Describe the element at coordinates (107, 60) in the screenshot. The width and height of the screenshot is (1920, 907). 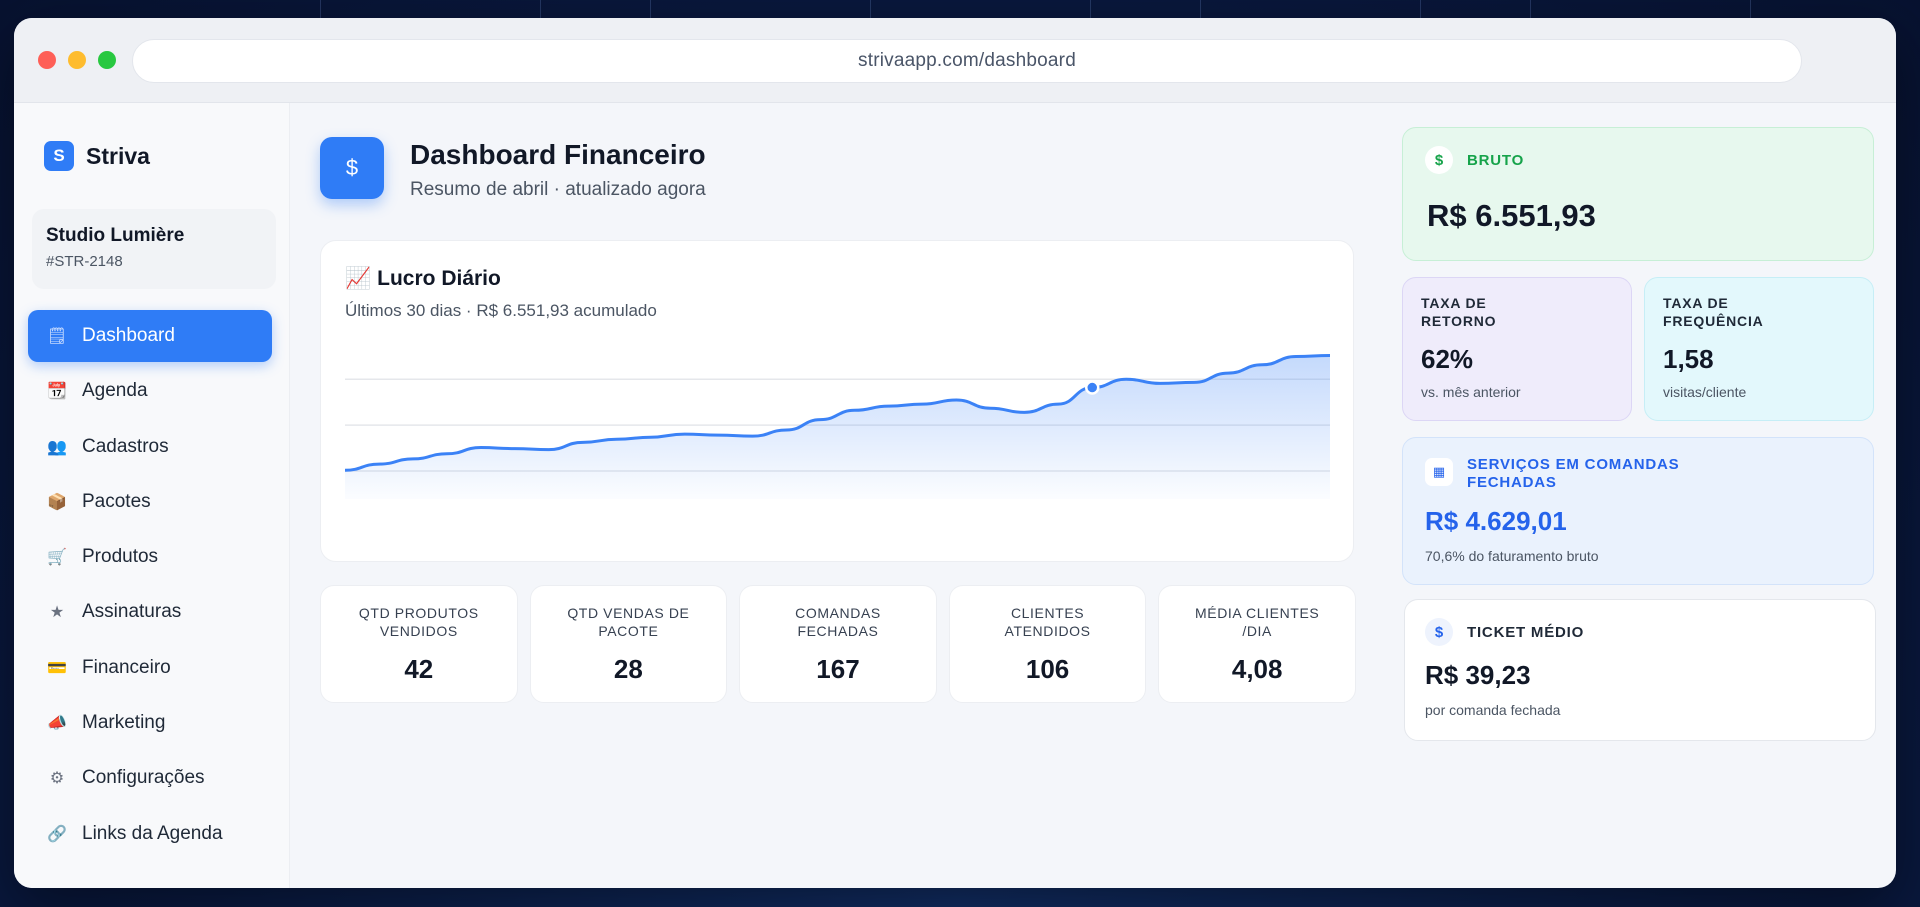
I see `maximize-window-button` at that location.